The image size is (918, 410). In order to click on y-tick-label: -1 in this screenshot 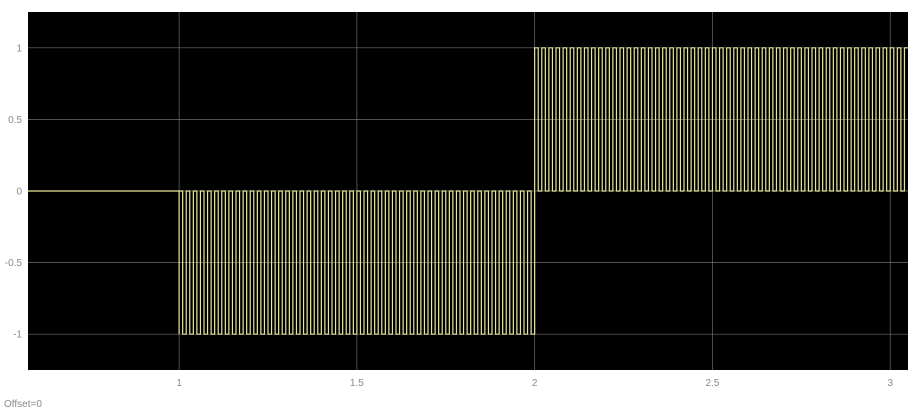, I will do `click(17, 335)`.